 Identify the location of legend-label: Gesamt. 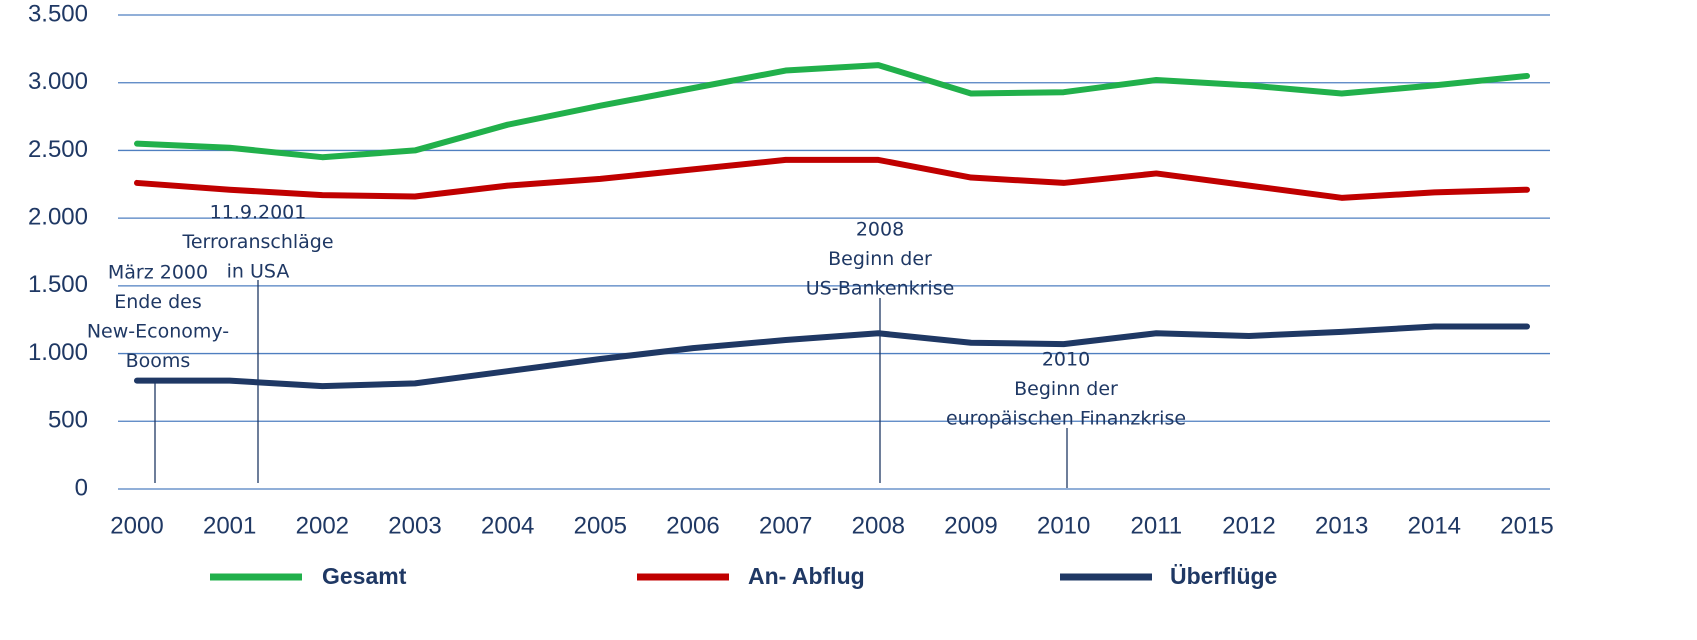
(364, 576).